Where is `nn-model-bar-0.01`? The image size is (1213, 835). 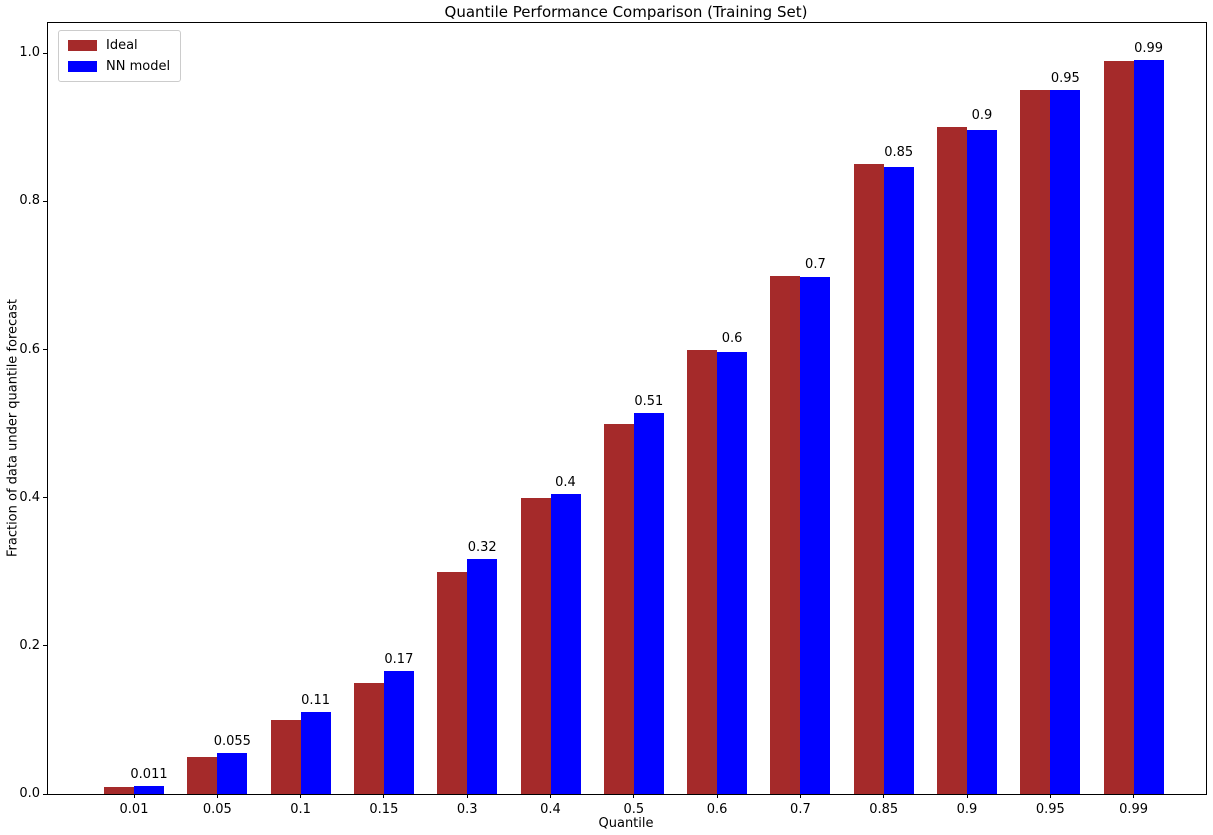 nn-model-bar-0.01 is located at coordinates (149, 789).